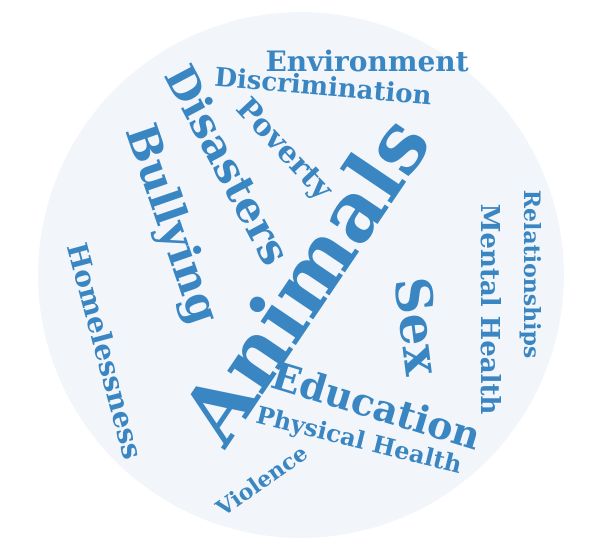 The image size is (599, 556). Describe the element at coordinates (489, 309) in the screenshot. I see `word-mental-health: Mental Health` at that location.